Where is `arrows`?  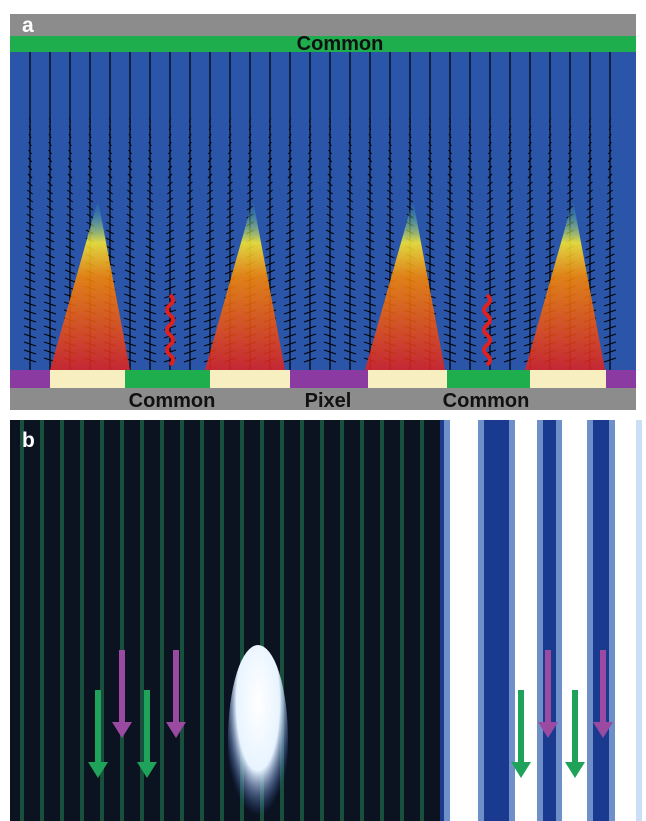 arrows is located at coordinates (350, 714).